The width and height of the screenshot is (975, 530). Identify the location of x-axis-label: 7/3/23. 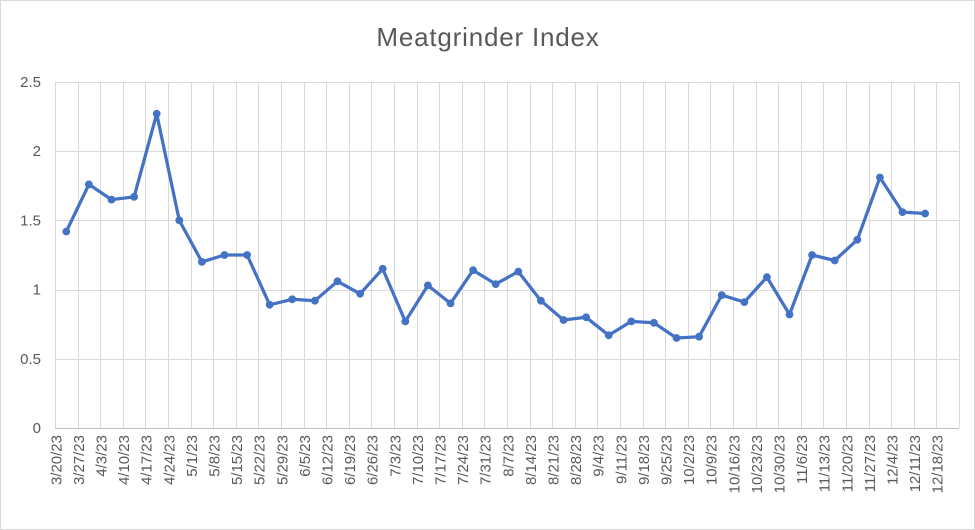
(395, 456).